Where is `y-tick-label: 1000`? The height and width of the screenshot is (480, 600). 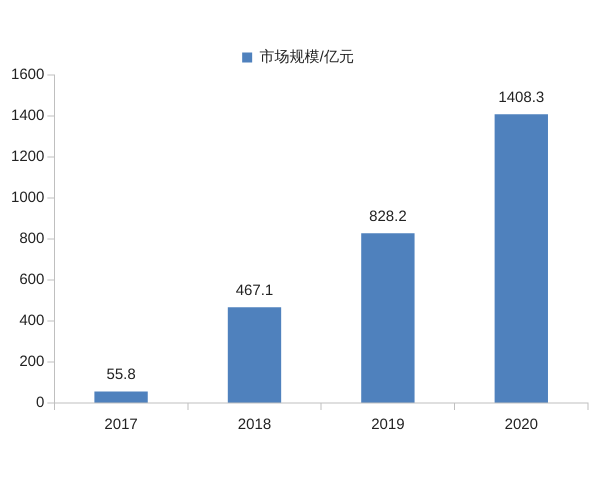 y-tick-label: 1000 is located at coordinates (27, 197).